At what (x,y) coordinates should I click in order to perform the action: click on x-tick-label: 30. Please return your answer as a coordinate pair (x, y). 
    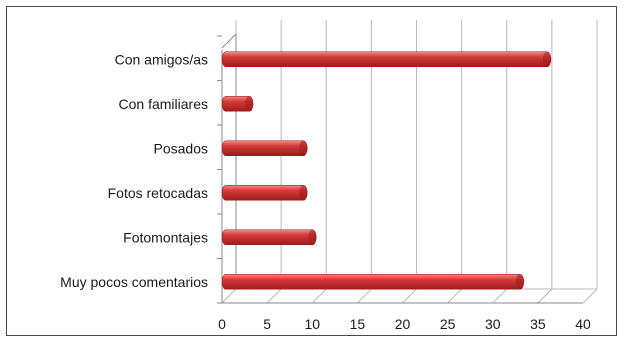
    Looking at the image, I should click on (493, 324).